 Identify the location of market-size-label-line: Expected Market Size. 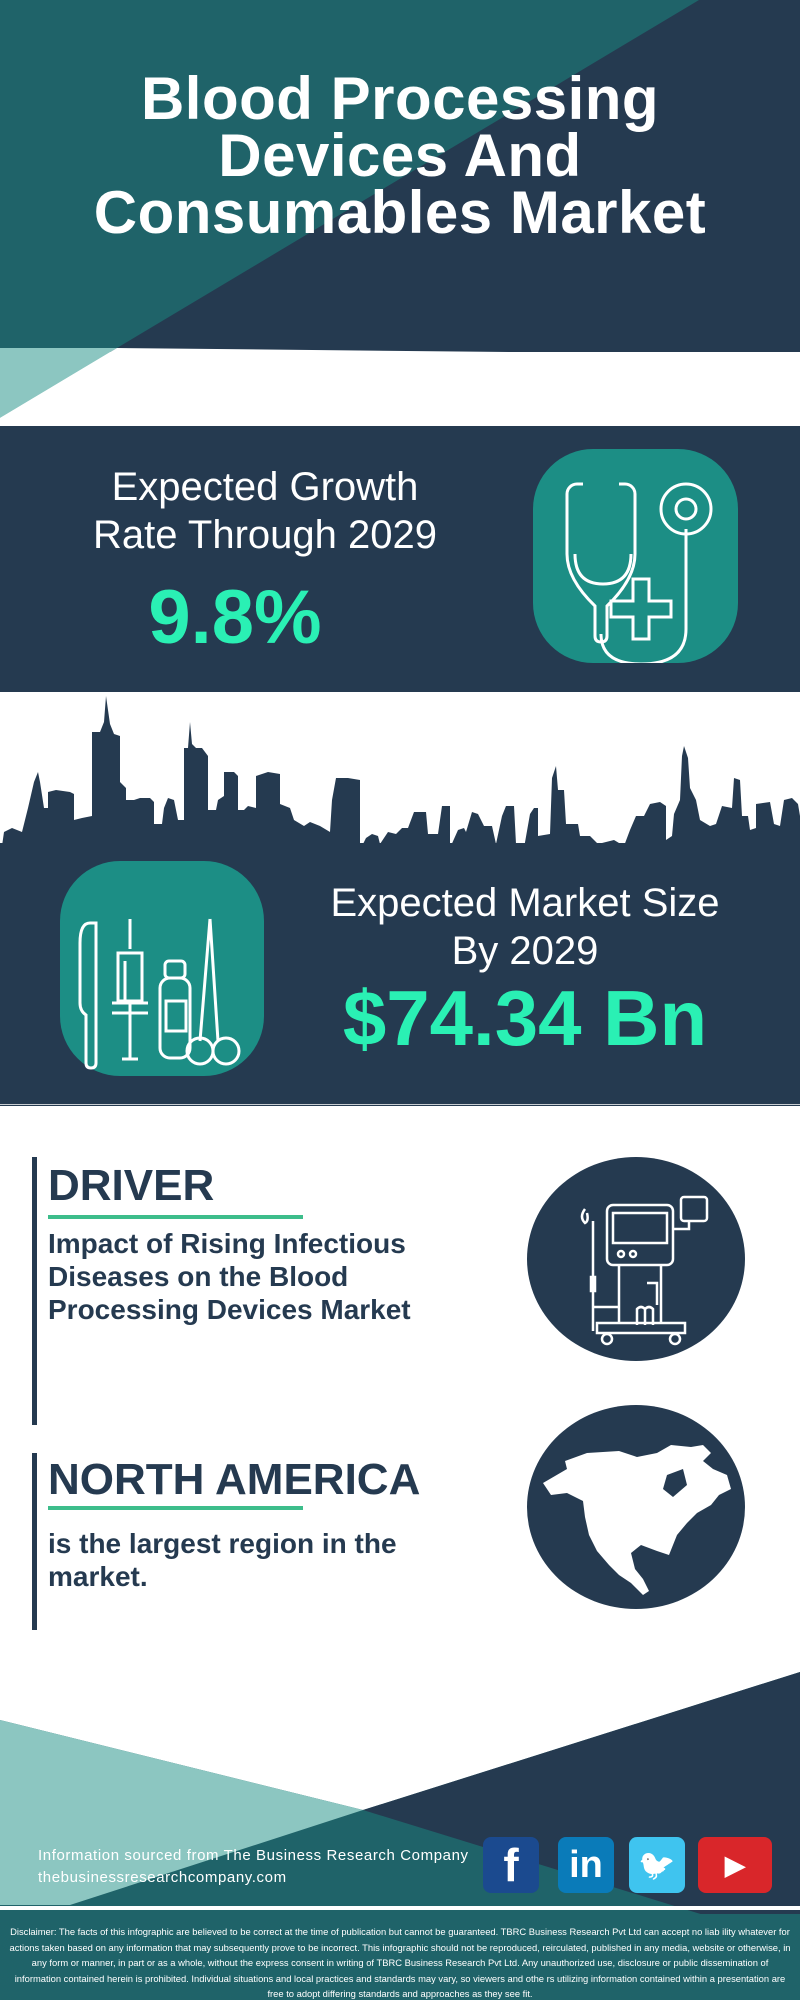
(525, 903).